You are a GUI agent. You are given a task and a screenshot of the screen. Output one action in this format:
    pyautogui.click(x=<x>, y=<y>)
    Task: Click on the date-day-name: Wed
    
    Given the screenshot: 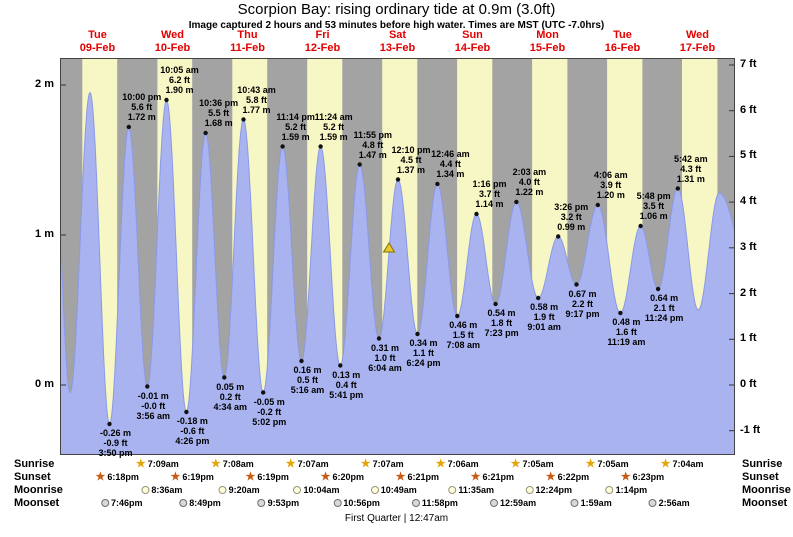 What is the action you would take?
    pyautogui.click(x=172, y=35)
    